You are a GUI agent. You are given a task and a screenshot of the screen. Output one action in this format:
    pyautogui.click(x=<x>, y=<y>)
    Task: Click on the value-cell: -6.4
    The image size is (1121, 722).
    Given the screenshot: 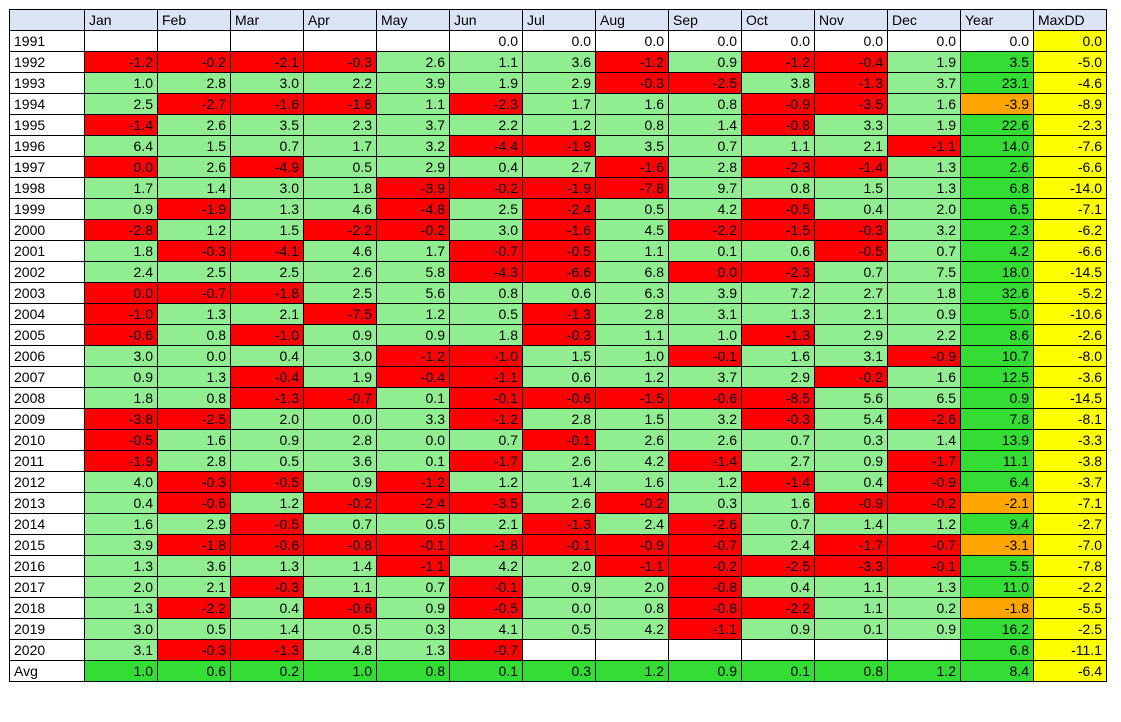 What is the action you would take?
    pyautogui.click(x=1070, y=671)
    